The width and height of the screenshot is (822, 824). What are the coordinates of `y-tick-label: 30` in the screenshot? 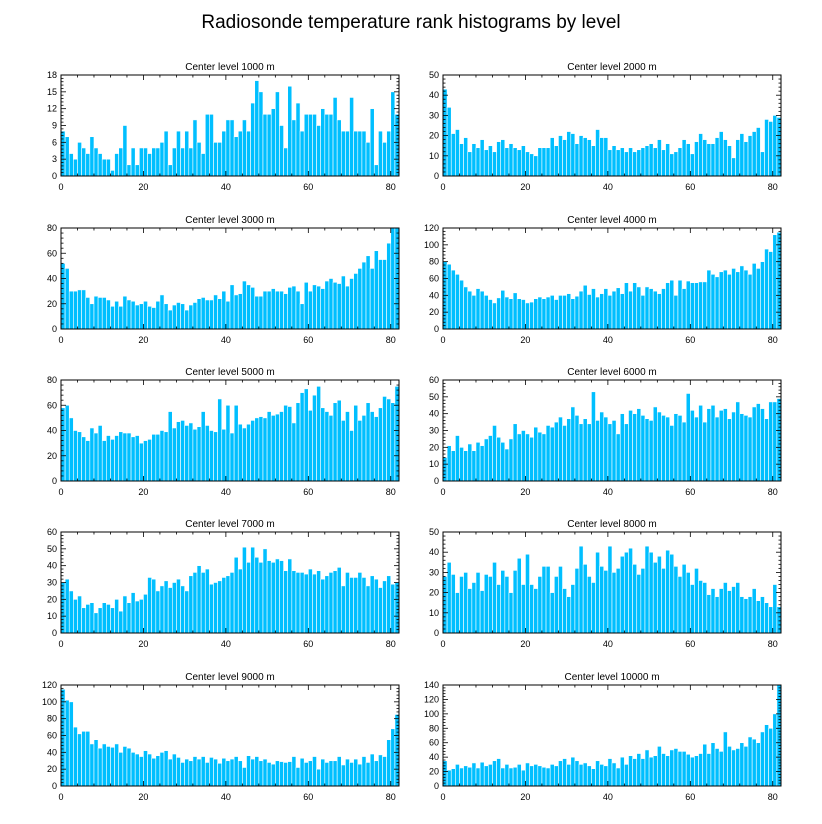 It's located at (434, 572).